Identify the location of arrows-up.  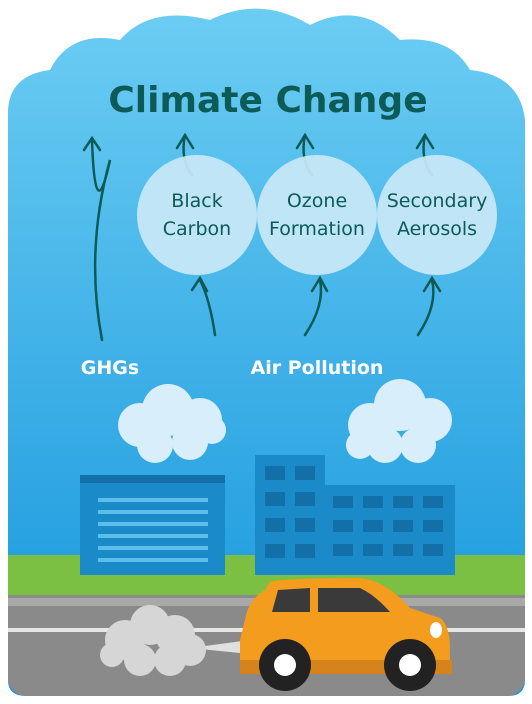
(316, 306).